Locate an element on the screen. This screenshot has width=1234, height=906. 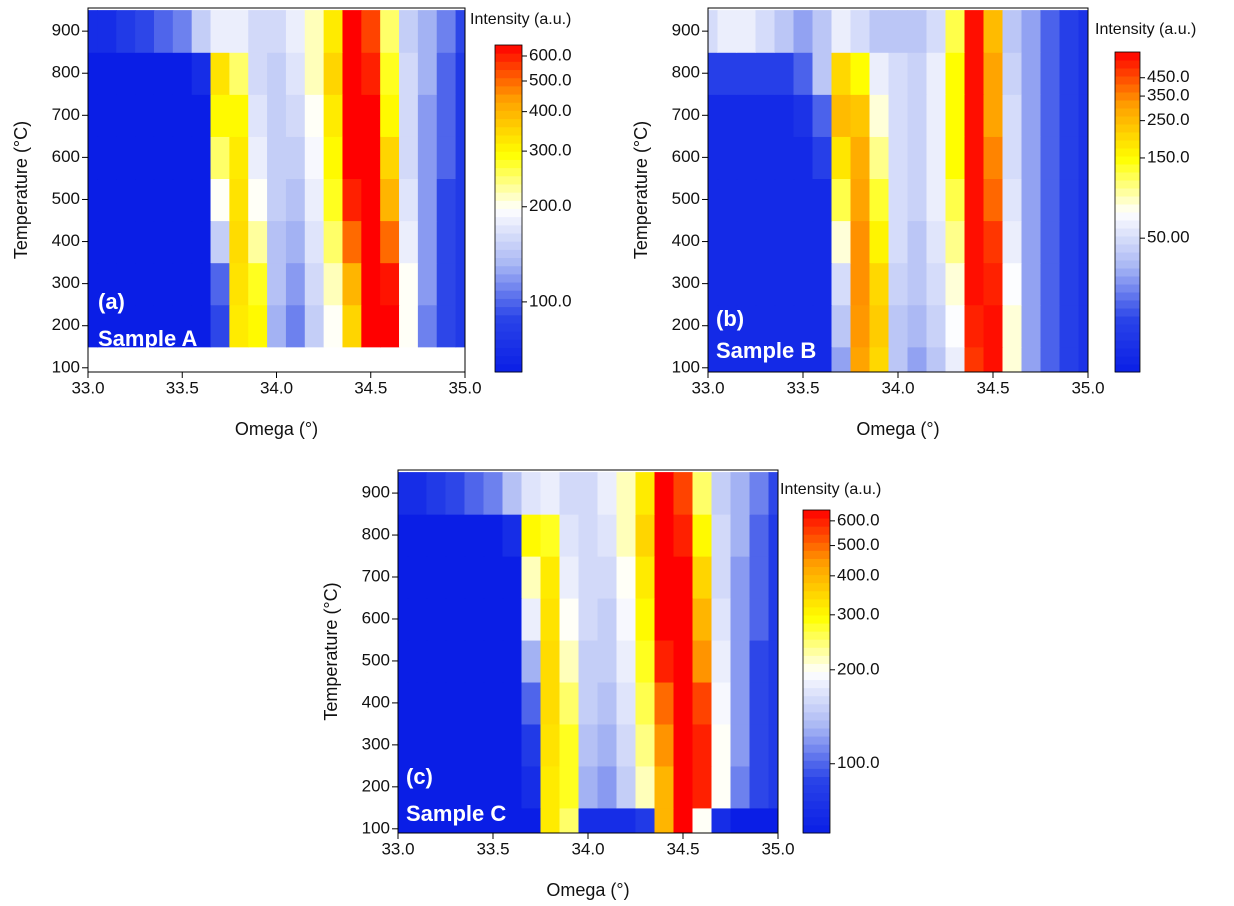
panel-annotation: (a) is located at coordinates (111, 301).